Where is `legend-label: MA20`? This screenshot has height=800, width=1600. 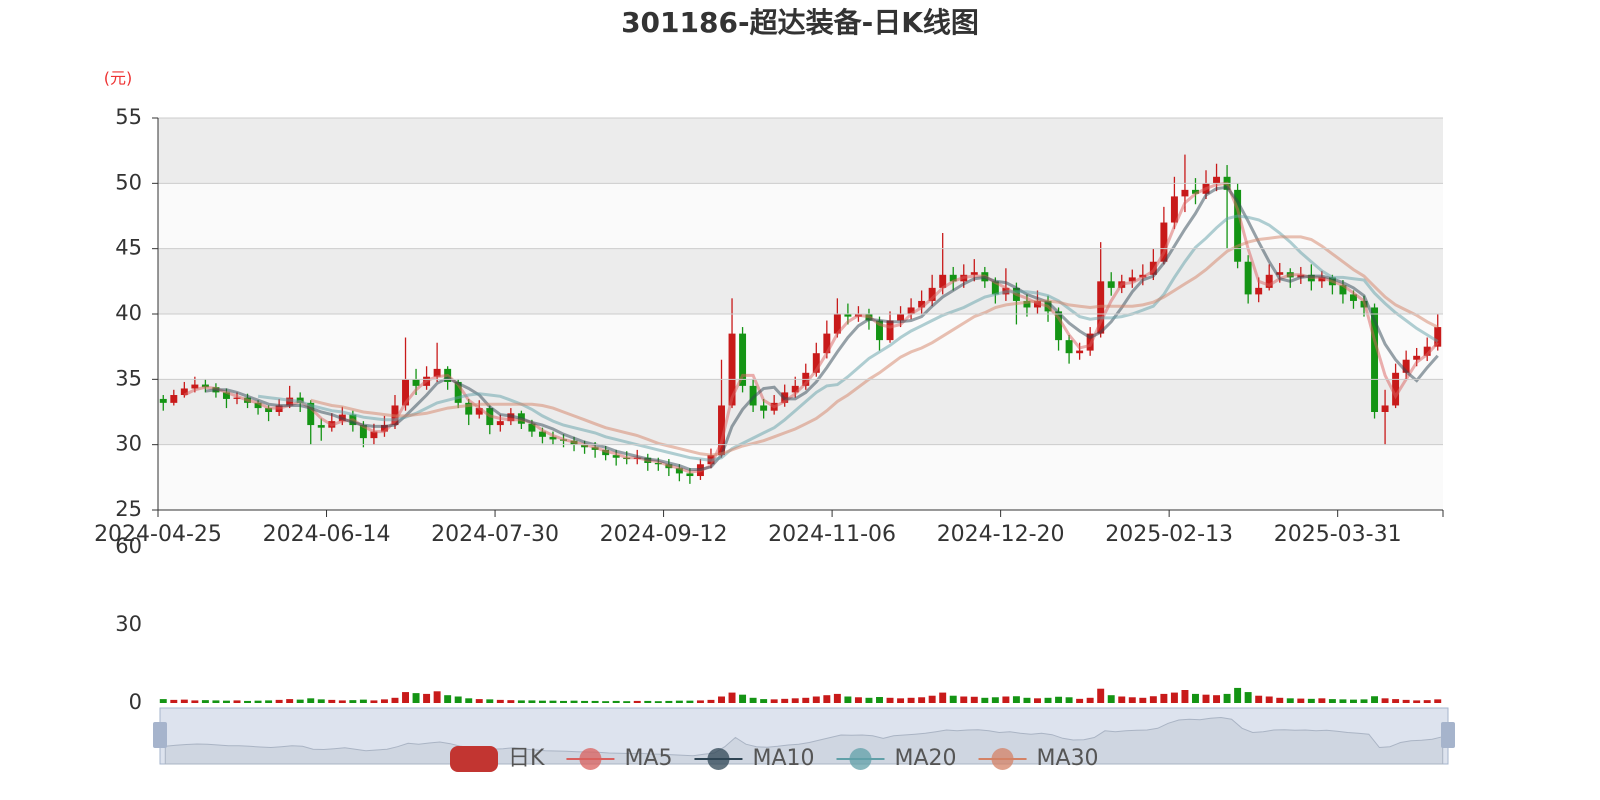 legend-label: MA20 is located at coordinates (926, 758).